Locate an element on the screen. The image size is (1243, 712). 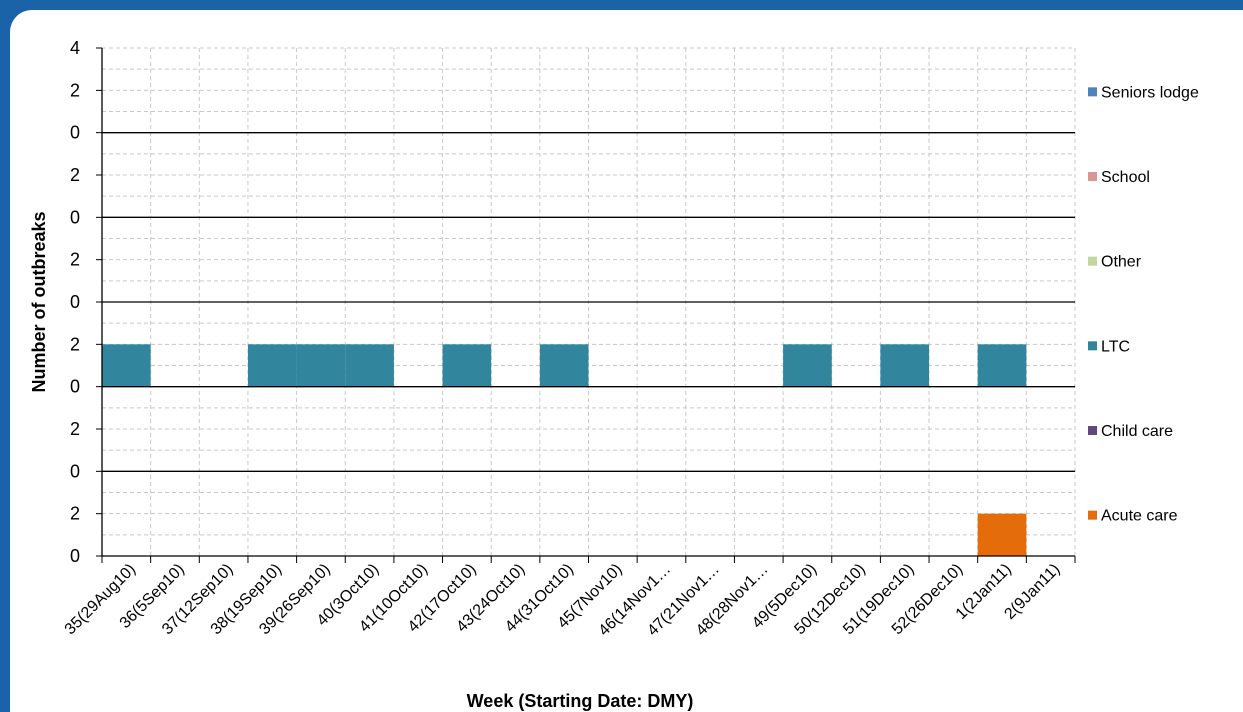
y-tick-labels: 4 2 0 2 0 2 0 2 0 2 0 2 0 is located at coordinates (75, 302).